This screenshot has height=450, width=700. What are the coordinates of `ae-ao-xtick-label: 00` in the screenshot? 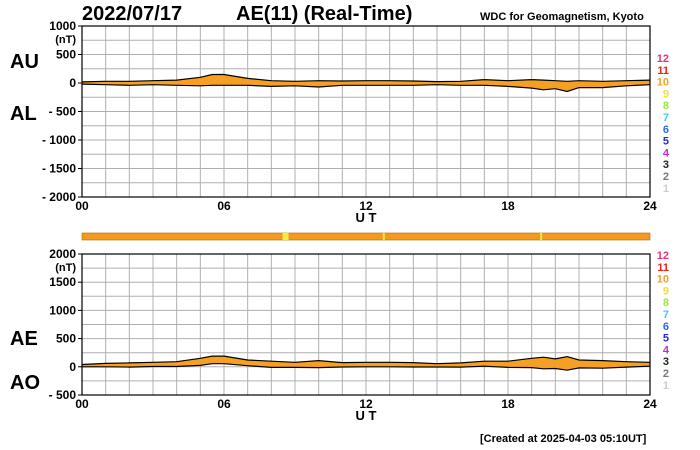 It's located at (82, 404).